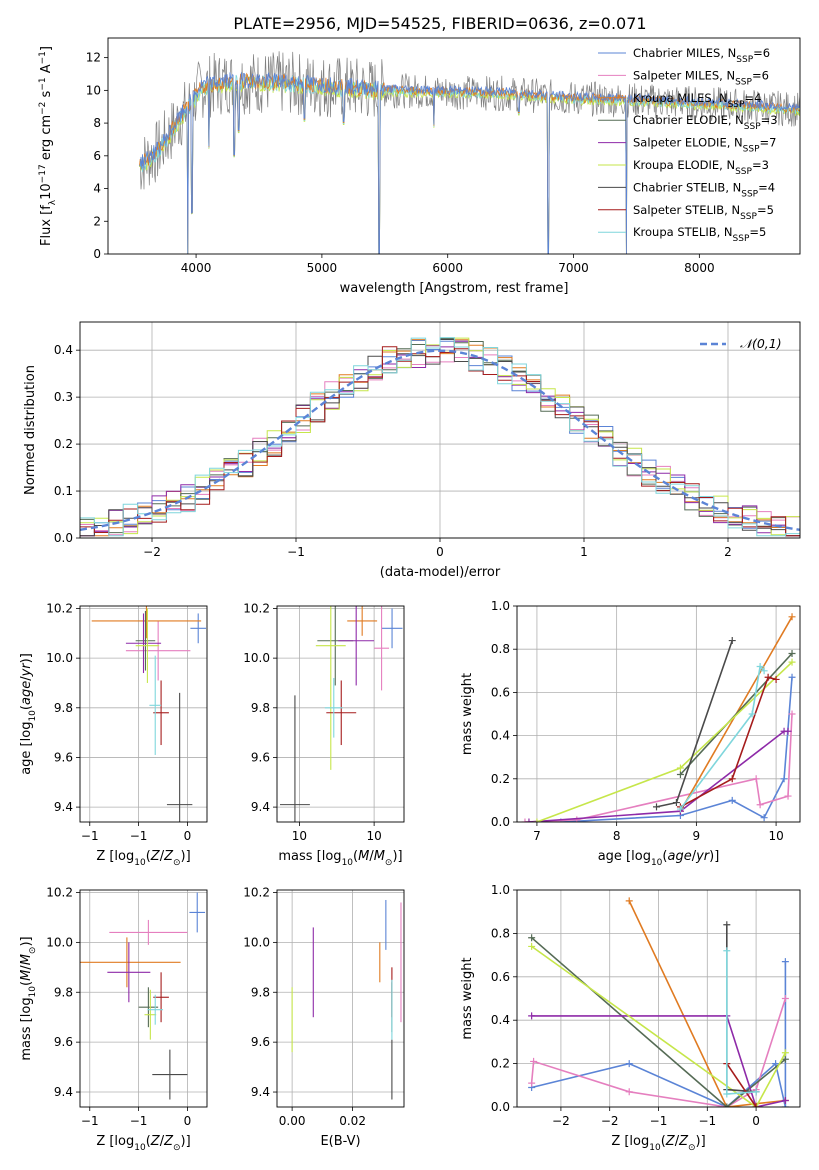 Image resolution: width=819 pixels, height=1170 pixels. What do you see at coordinates (672, 98) in the screenshot?
I see `legend-model-name: Kroupa MILES` at bounding box center [672, 98].